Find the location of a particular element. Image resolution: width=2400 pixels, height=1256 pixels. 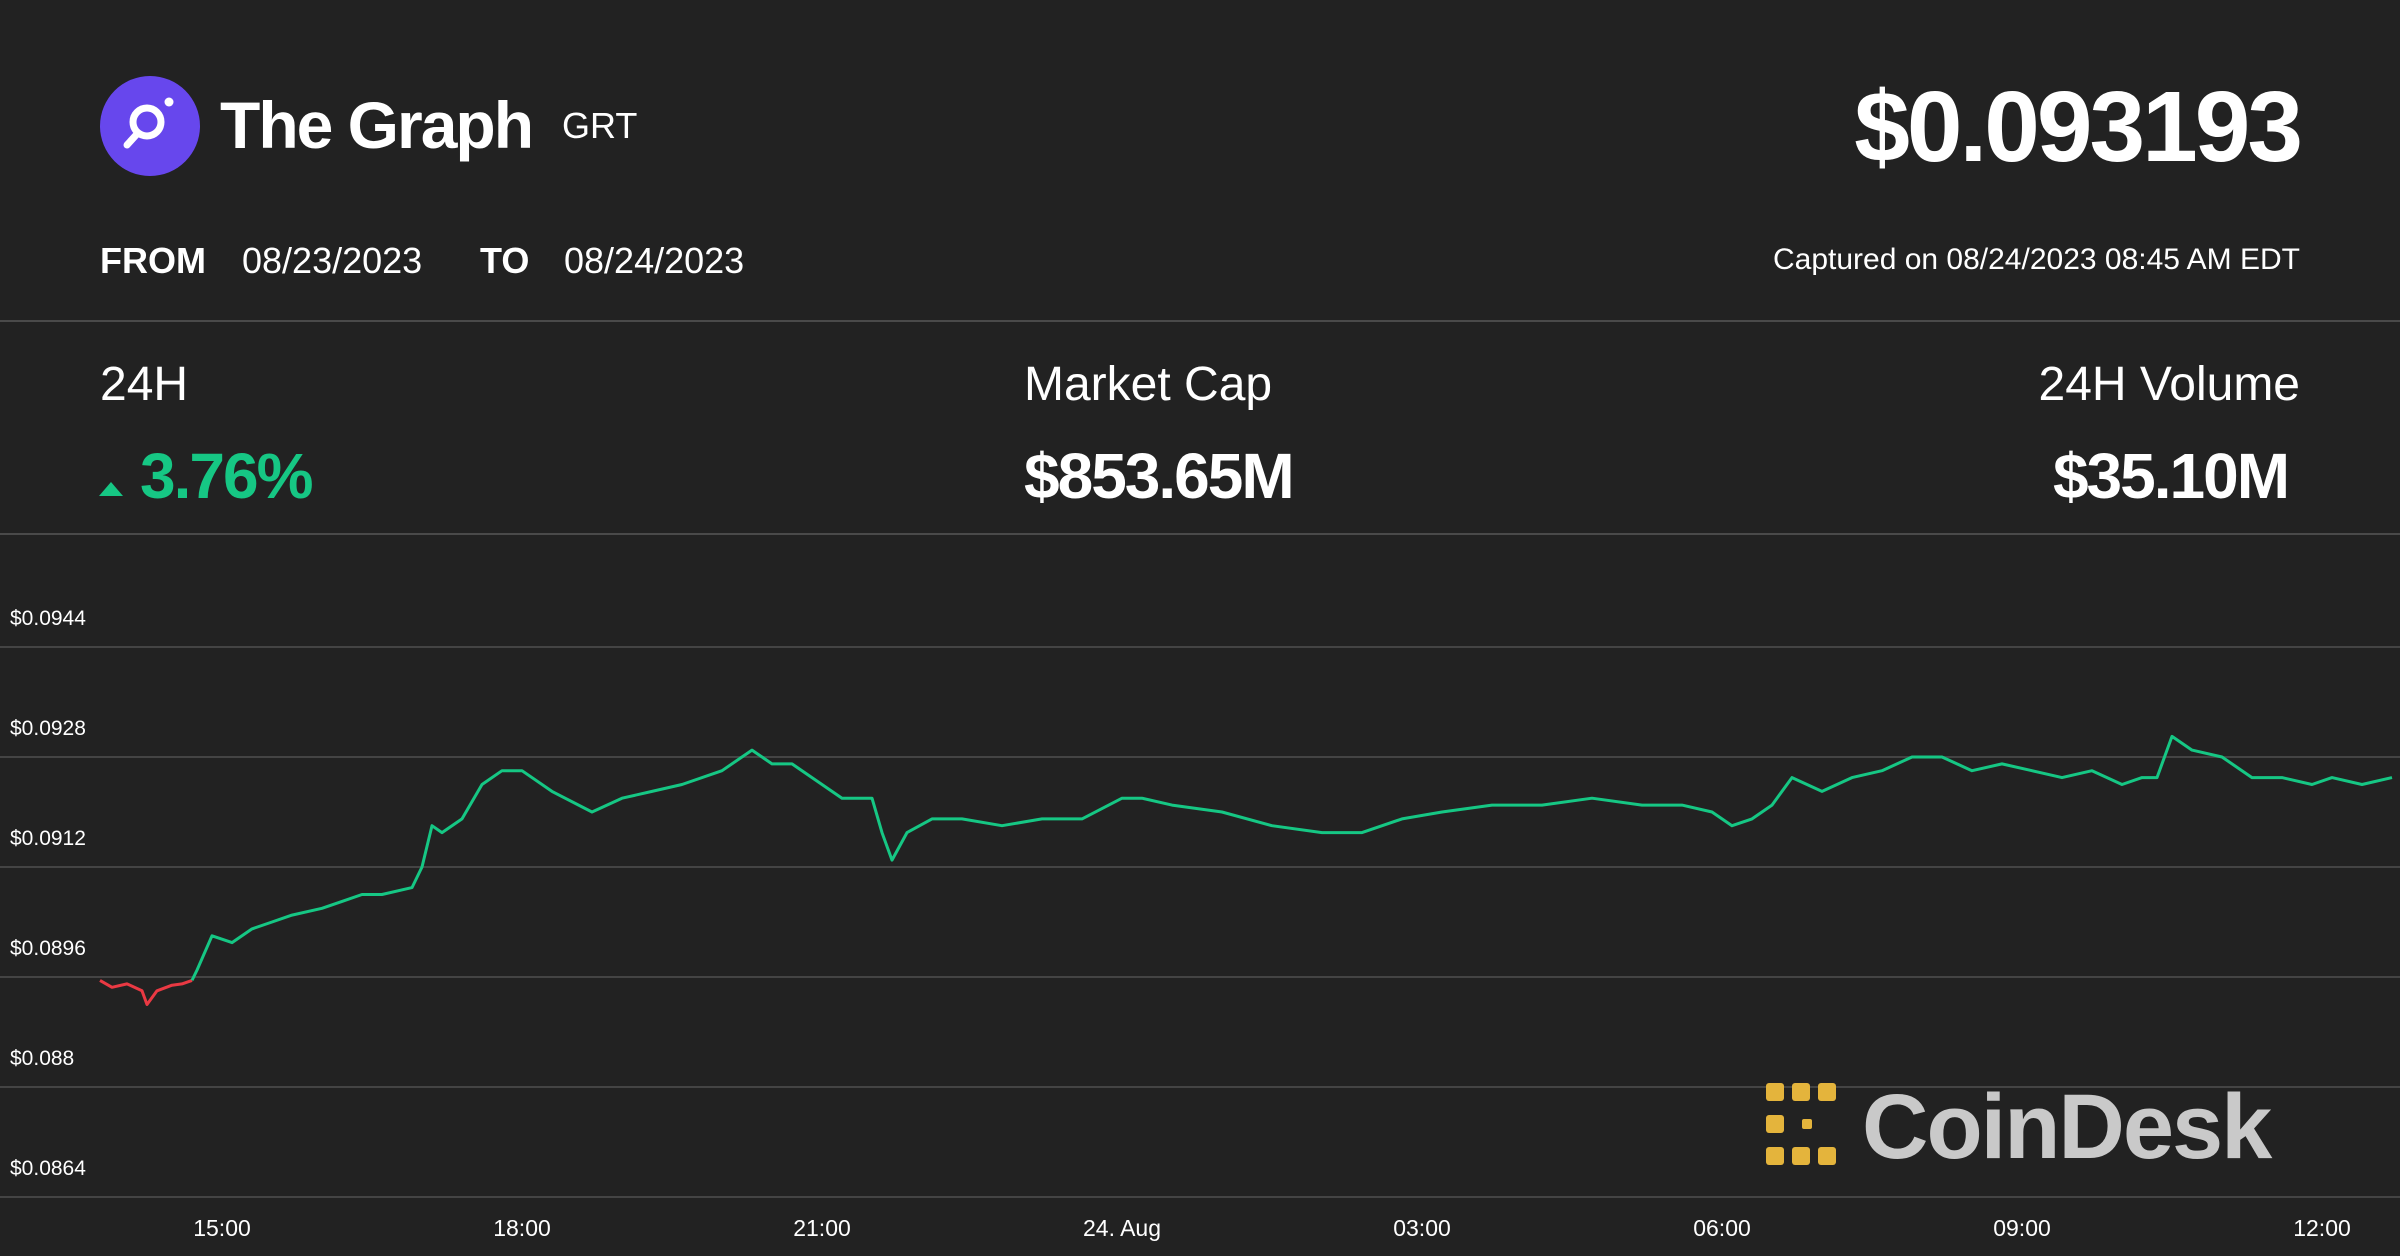

x-tick-label: 21:00 is located at coordinates (822, 1228).